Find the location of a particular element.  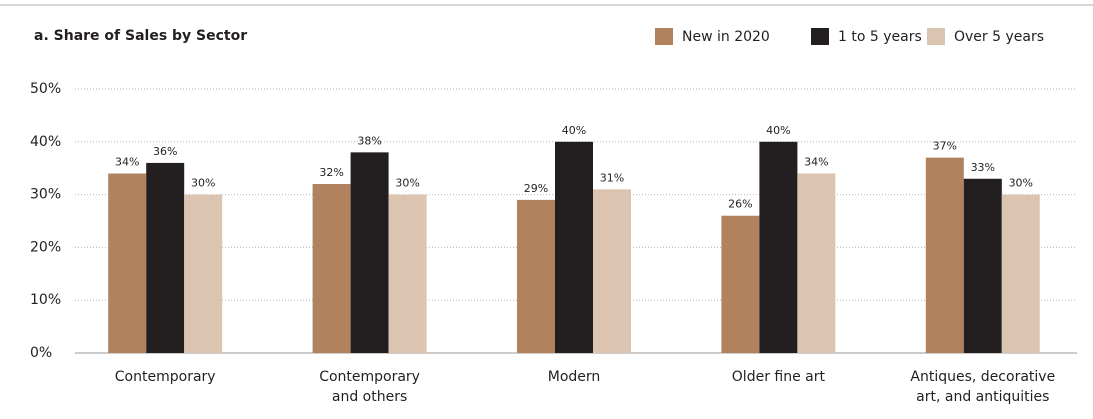

data-label: 38% is located at coordinates (369, 140).